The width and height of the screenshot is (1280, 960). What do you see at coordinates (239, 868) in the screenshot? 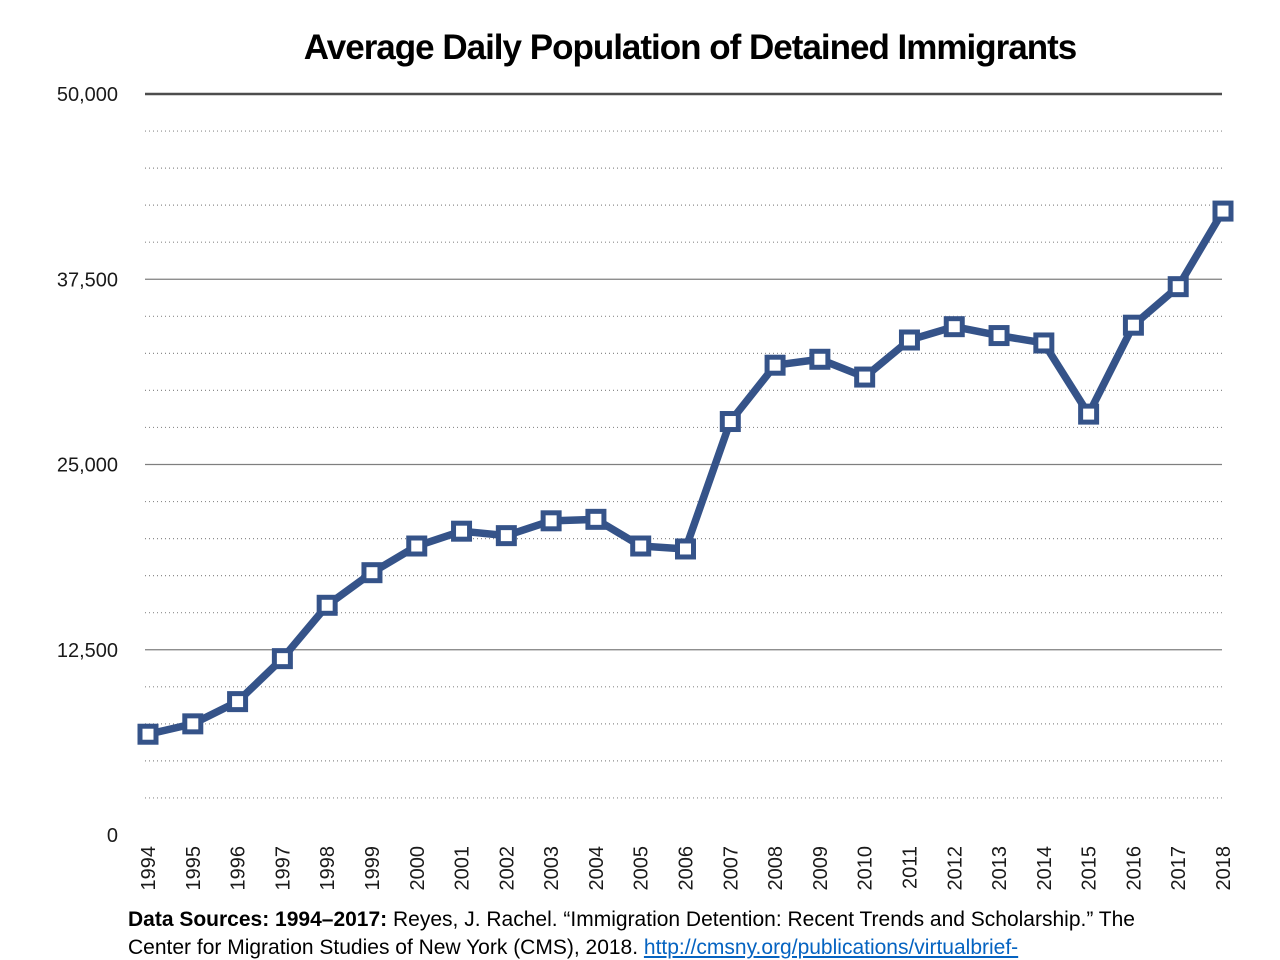
I see `x-tick-label: 1996` at bounding box center [239, 868].